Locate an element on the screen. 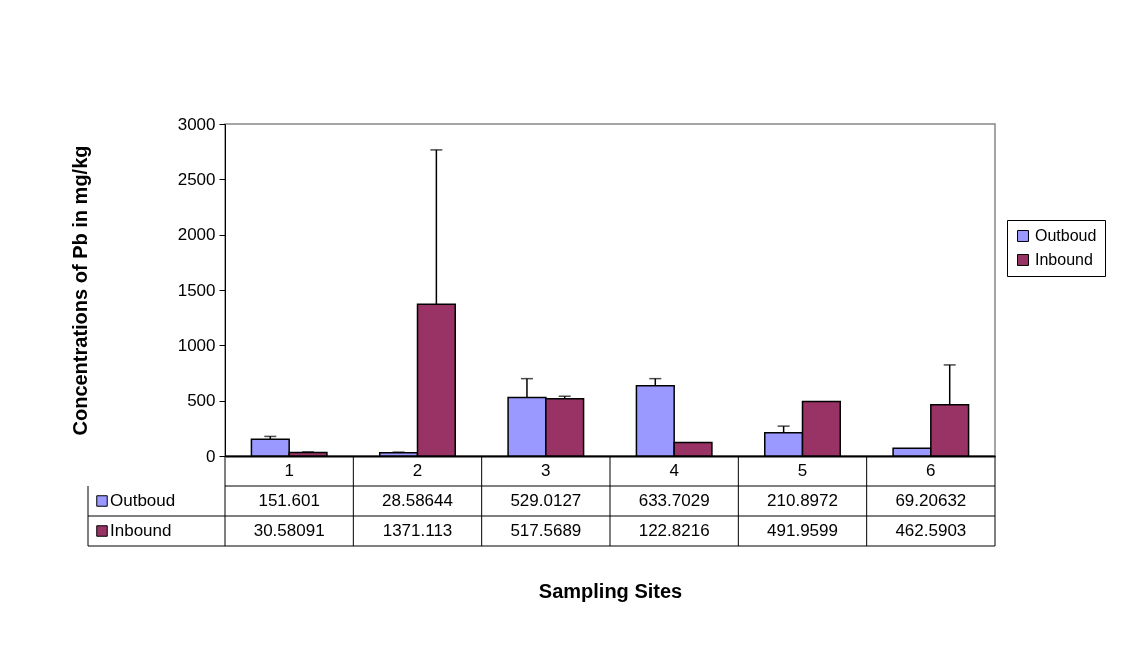 The height and width of the screenshot is (649, 1132). text: Inbound is located at coordinates (141, 530).